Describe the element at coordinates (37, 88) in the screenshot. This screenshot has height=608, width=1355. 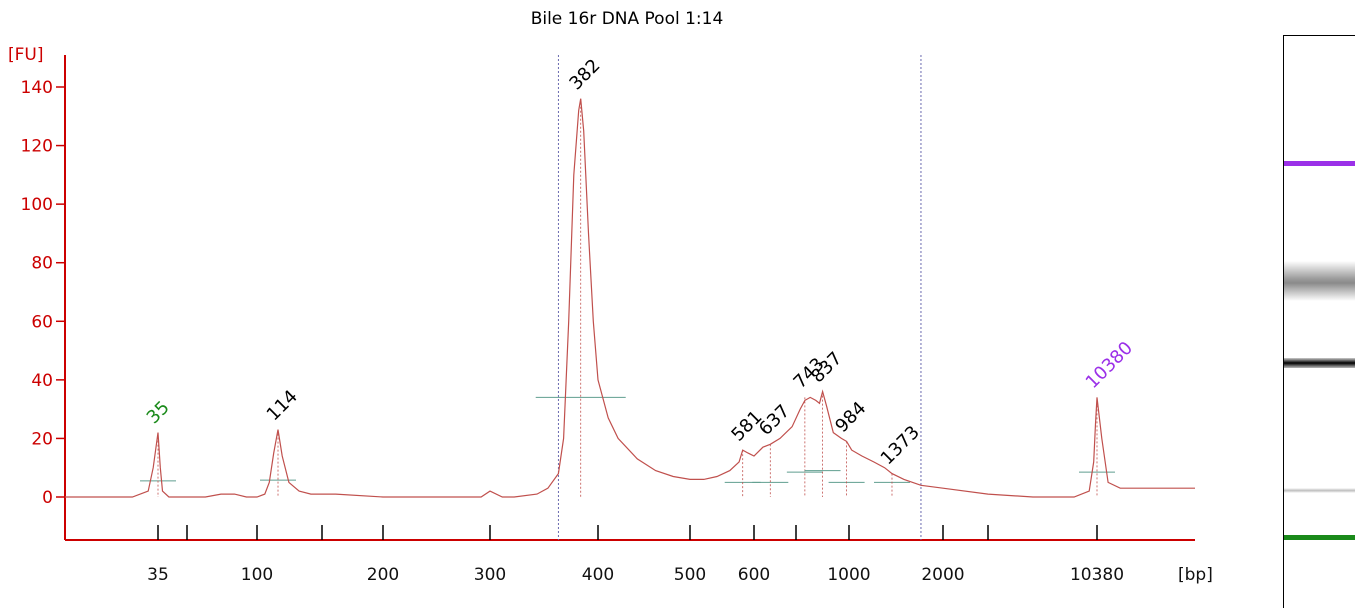
I see `y-tick-label: 140` at that location.